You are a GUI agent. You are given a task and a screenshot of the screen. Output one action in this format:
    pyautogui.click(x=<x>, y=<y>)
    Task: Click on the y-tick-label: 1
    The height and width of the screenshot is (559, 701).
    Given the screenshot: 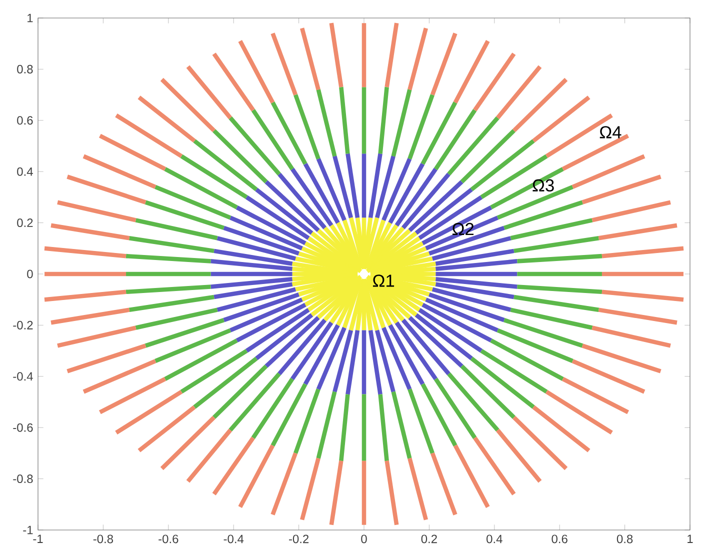 What is the action you would take?
    pyautogui.click(x=30, y=18)
    